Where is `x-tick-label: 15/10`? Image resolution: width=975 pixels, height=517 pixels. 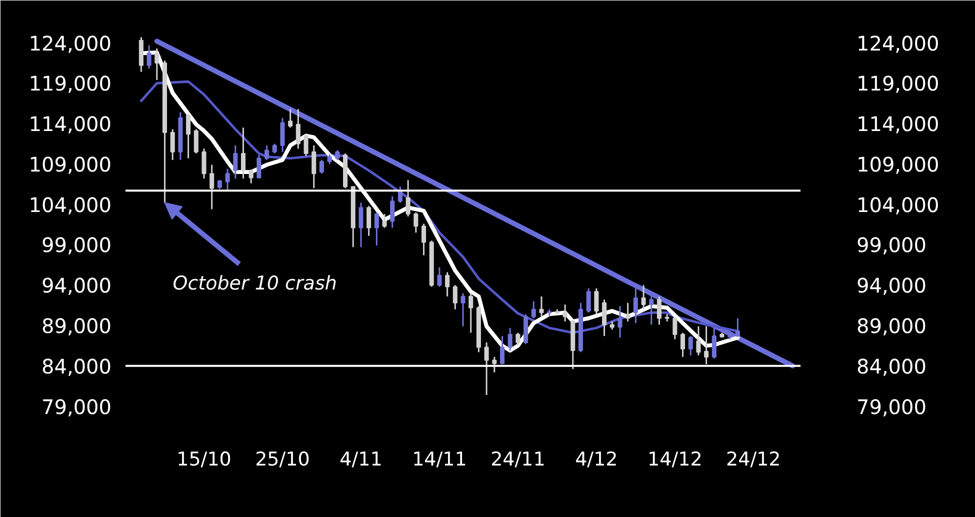 x-tick-label: 15/10 is located at coordinates (204, 459).